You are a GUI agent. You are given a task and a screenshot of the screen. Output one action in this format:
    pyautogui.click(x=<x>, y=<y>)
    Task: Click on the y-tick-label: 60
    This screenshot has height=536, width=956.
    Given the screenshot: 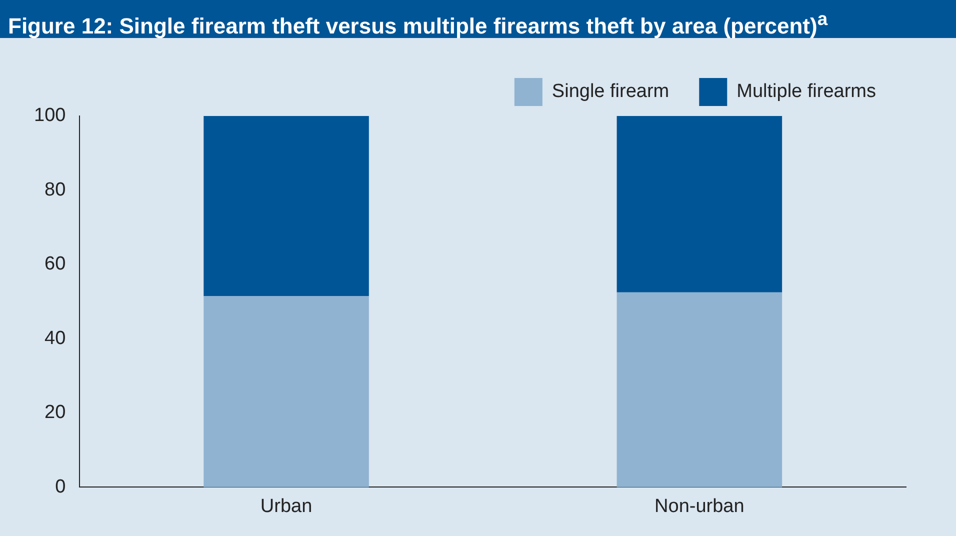 What is the action you would take?
    pyautogui.click(x=55, y=264)
    